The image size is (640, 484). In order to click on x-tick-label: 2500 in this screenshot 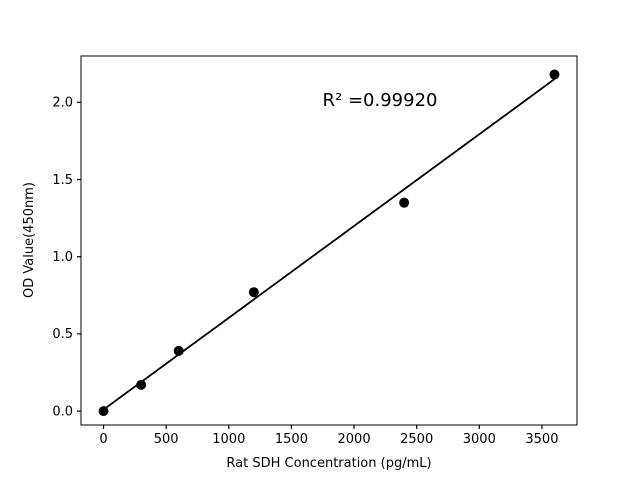, I will do `click(416, 439)`.